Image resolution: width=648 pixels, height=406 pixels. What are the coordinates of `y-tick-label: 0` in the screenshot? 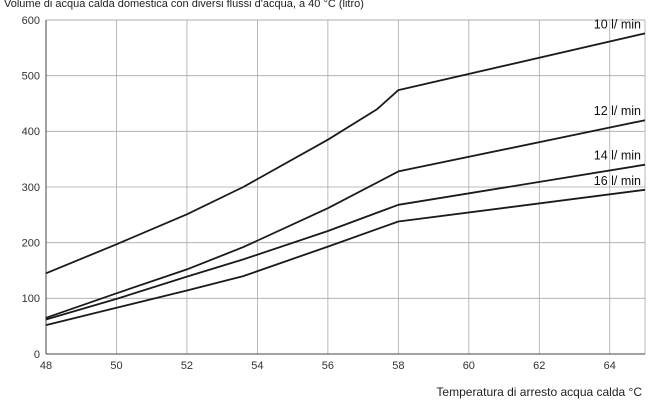 It's located at (37, 355).